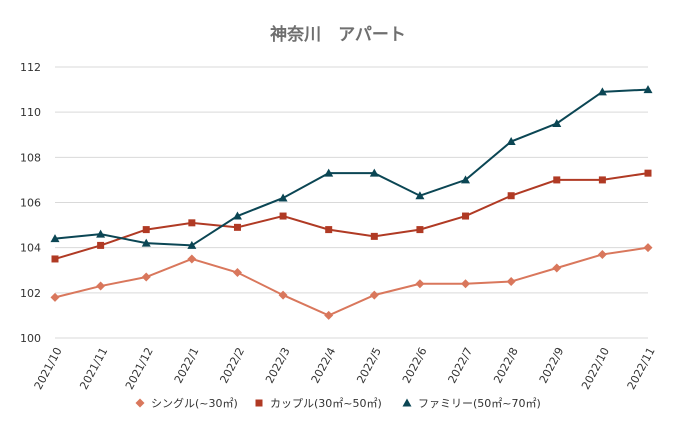  I want to click on legend: シングル(~30㎡) カップル(30㎡~50㎡) ファミリー(50㎡~70㎡), so click(338, 403).